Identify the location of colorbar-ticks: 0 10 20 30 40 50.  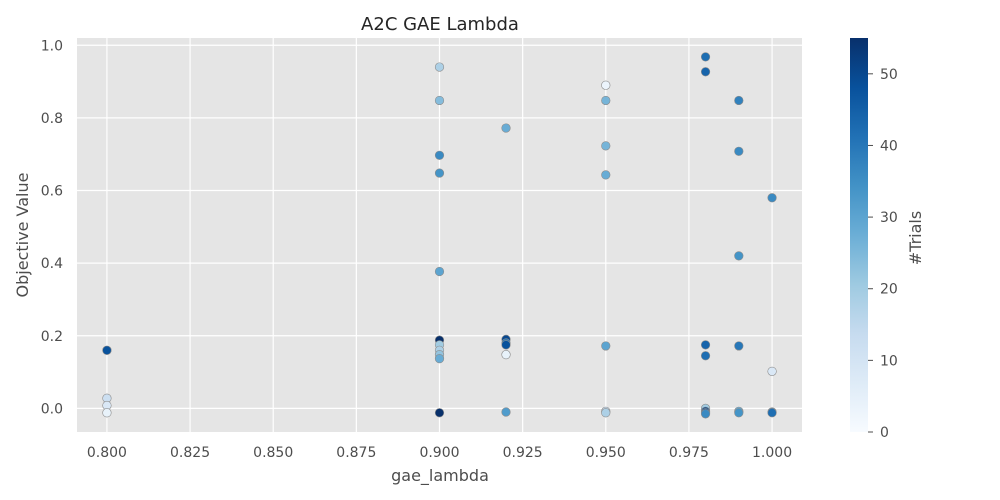
(883, 254).